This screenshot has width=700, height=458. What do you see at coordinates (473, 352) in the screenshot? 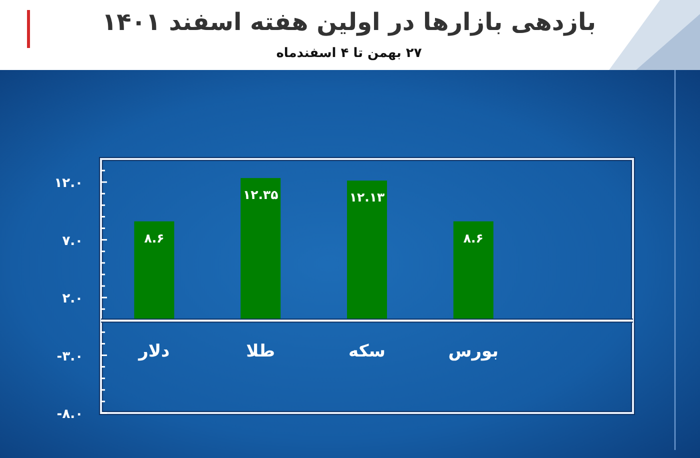
I see `category-label: بورس` at bounding box center [473, 352].